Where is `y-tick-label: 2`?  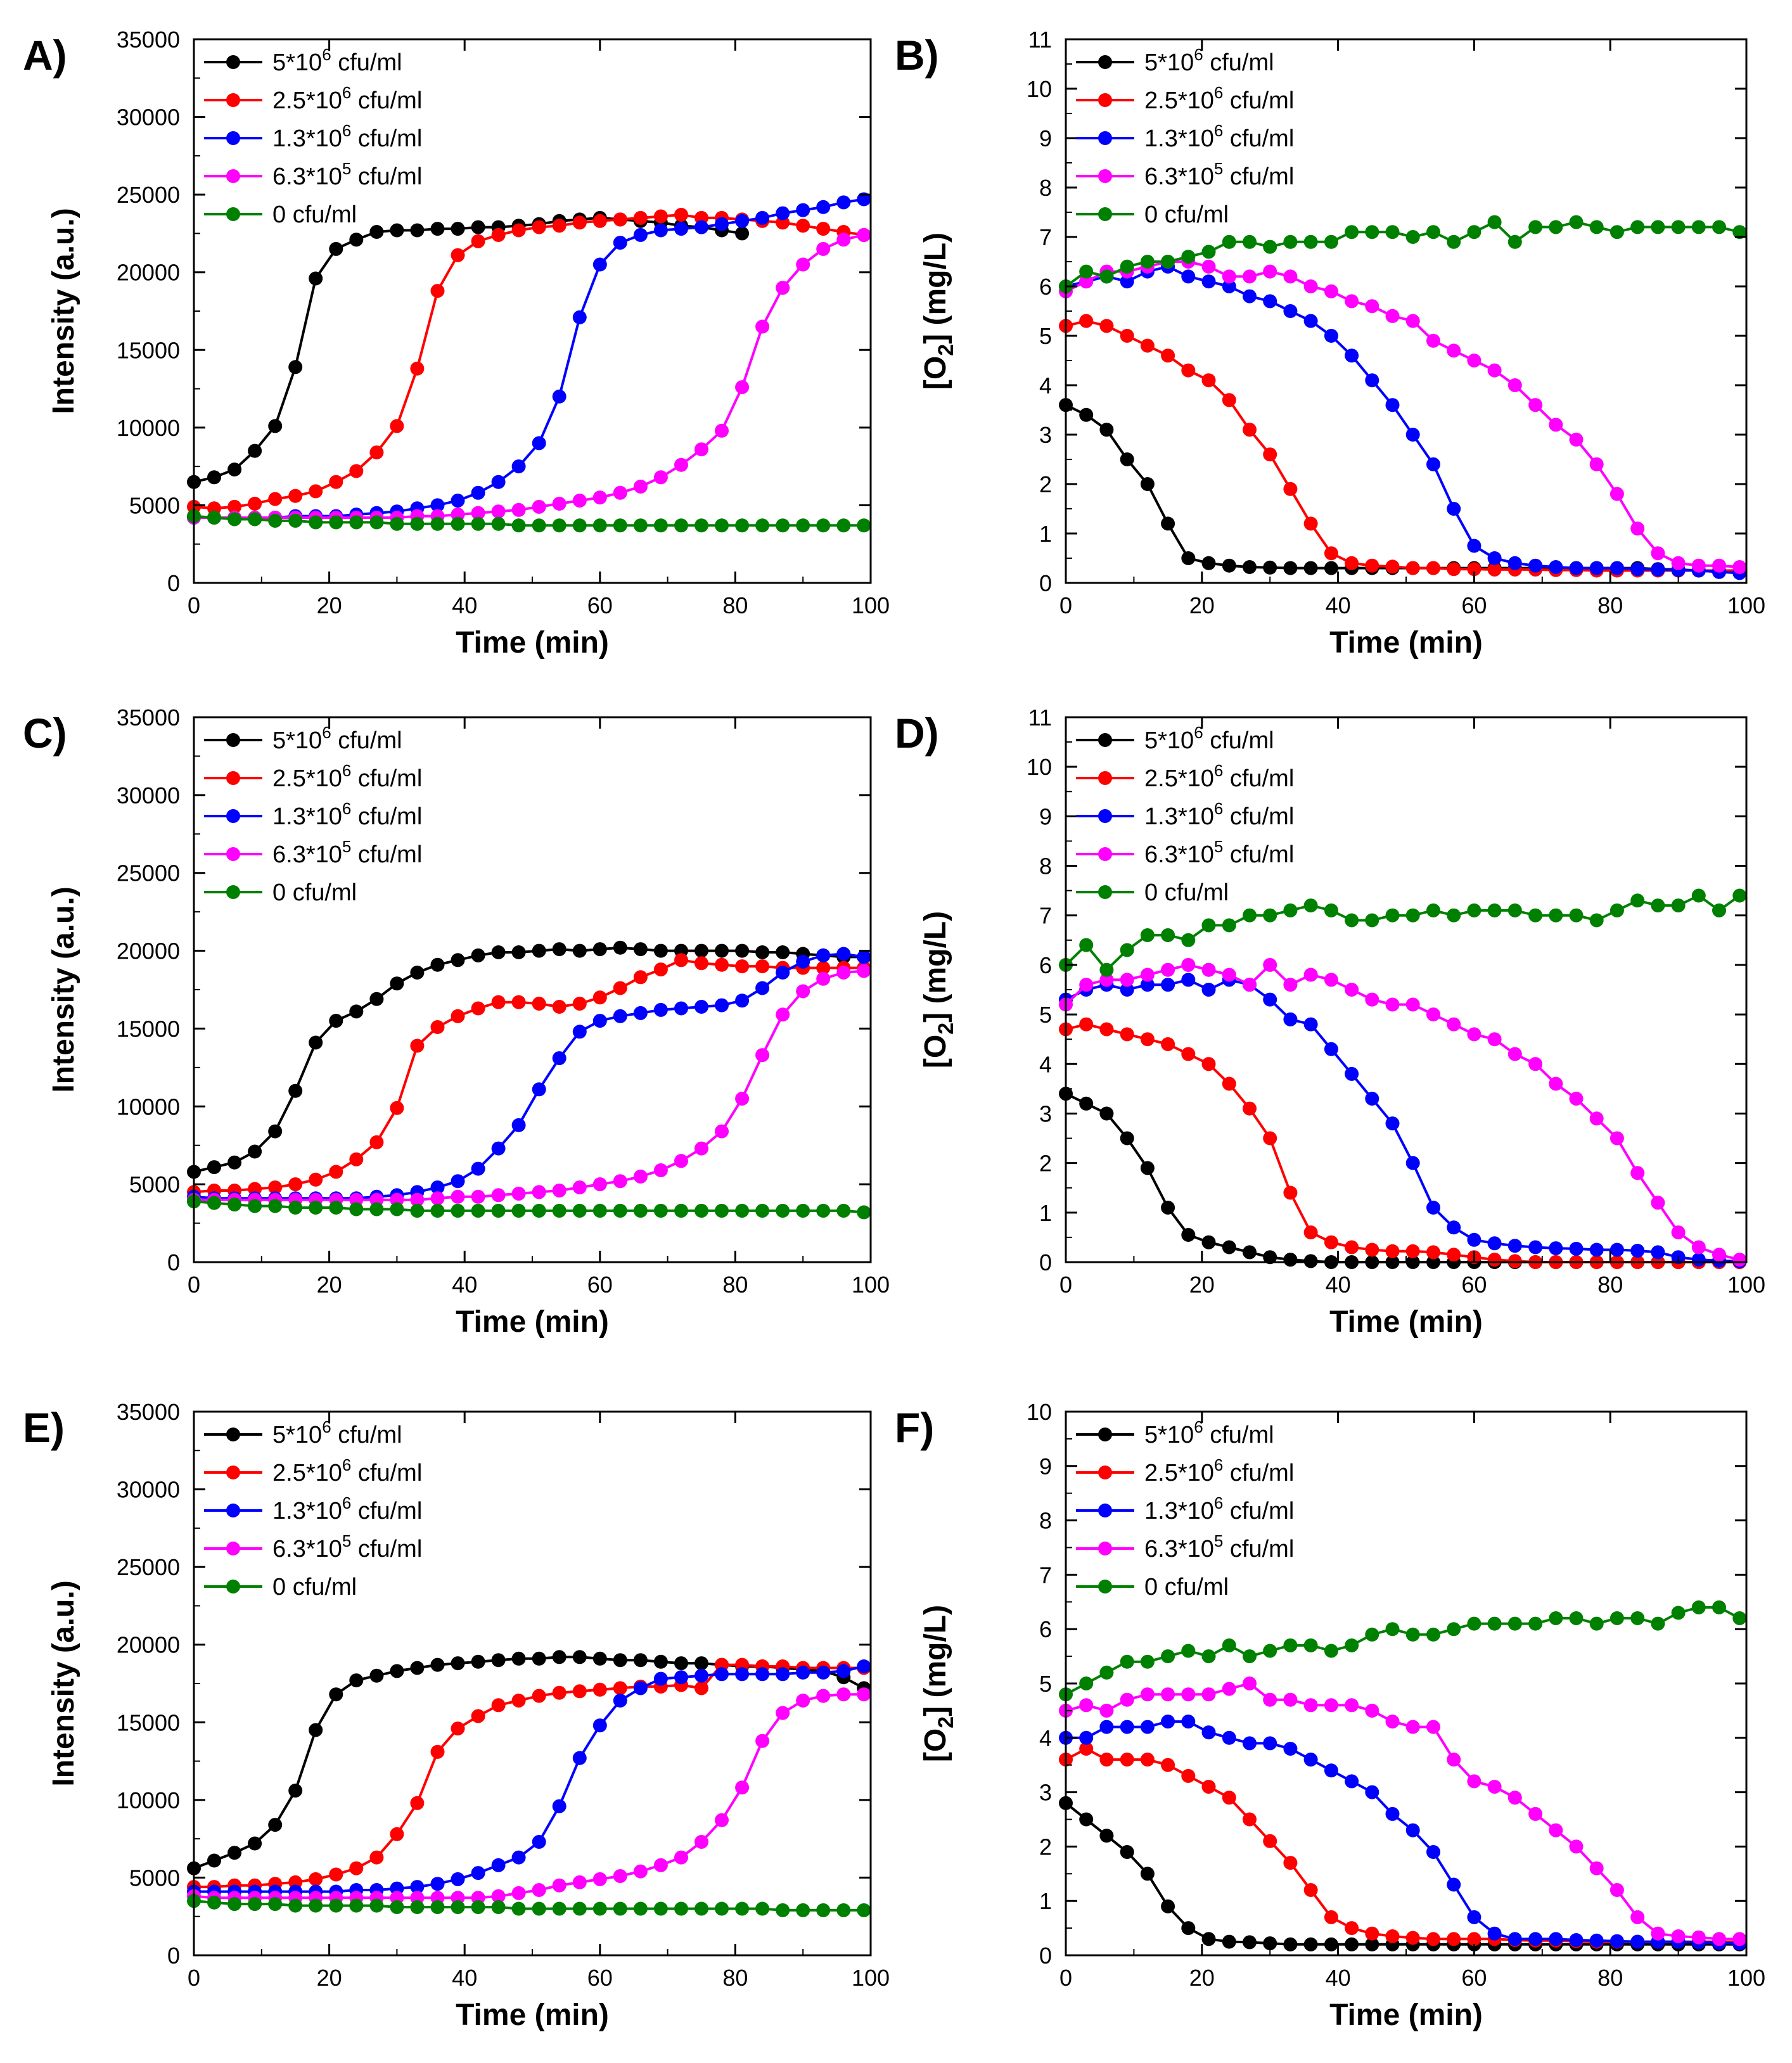
y-tick-label: 2 is located at coordinates (1045, 1847).